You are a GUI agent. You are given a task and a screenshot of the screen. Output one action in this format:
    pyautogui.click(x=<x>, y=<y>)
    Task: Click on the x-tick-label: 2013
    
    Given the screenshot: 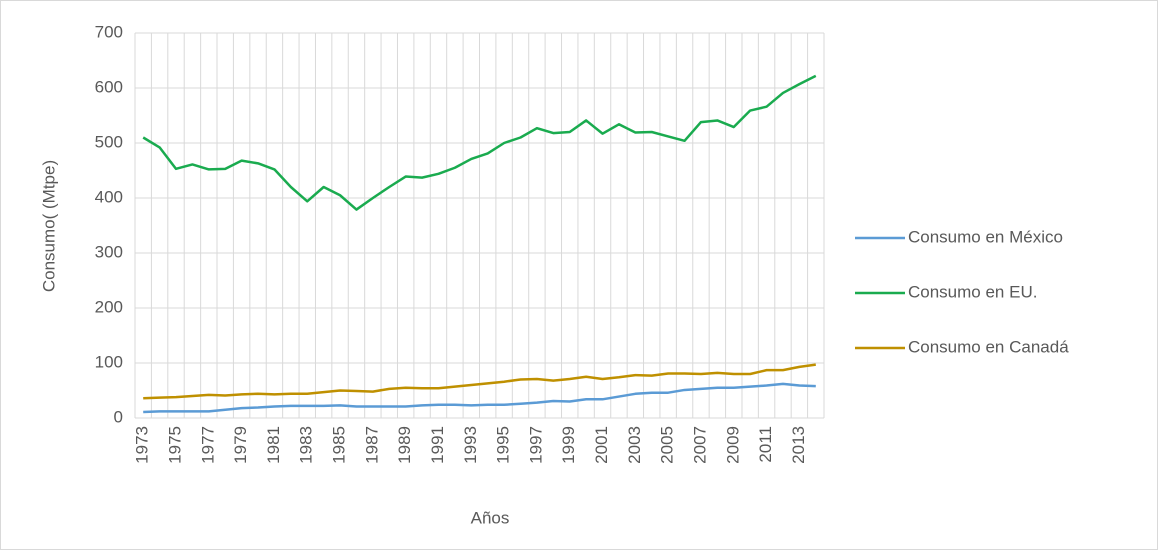 What is the action you would take?
    pyautogui.click(x=798, y=445)
    